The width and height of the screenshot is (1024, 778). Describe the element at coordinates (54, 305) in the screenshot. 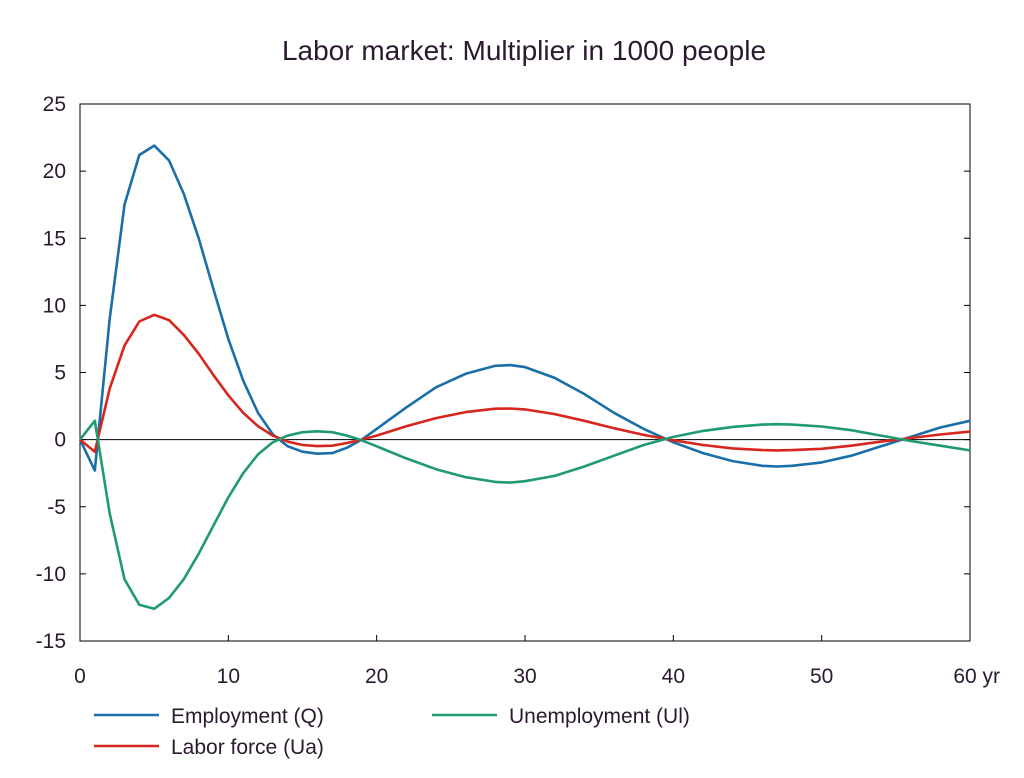

I see `y-tick-label: 10` at that location.